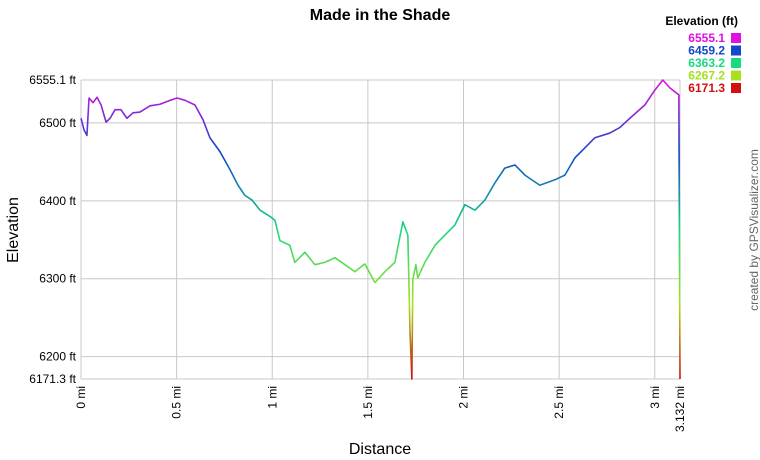  I want to click on y-tick-label: 6400 ft, so click(57, 201).